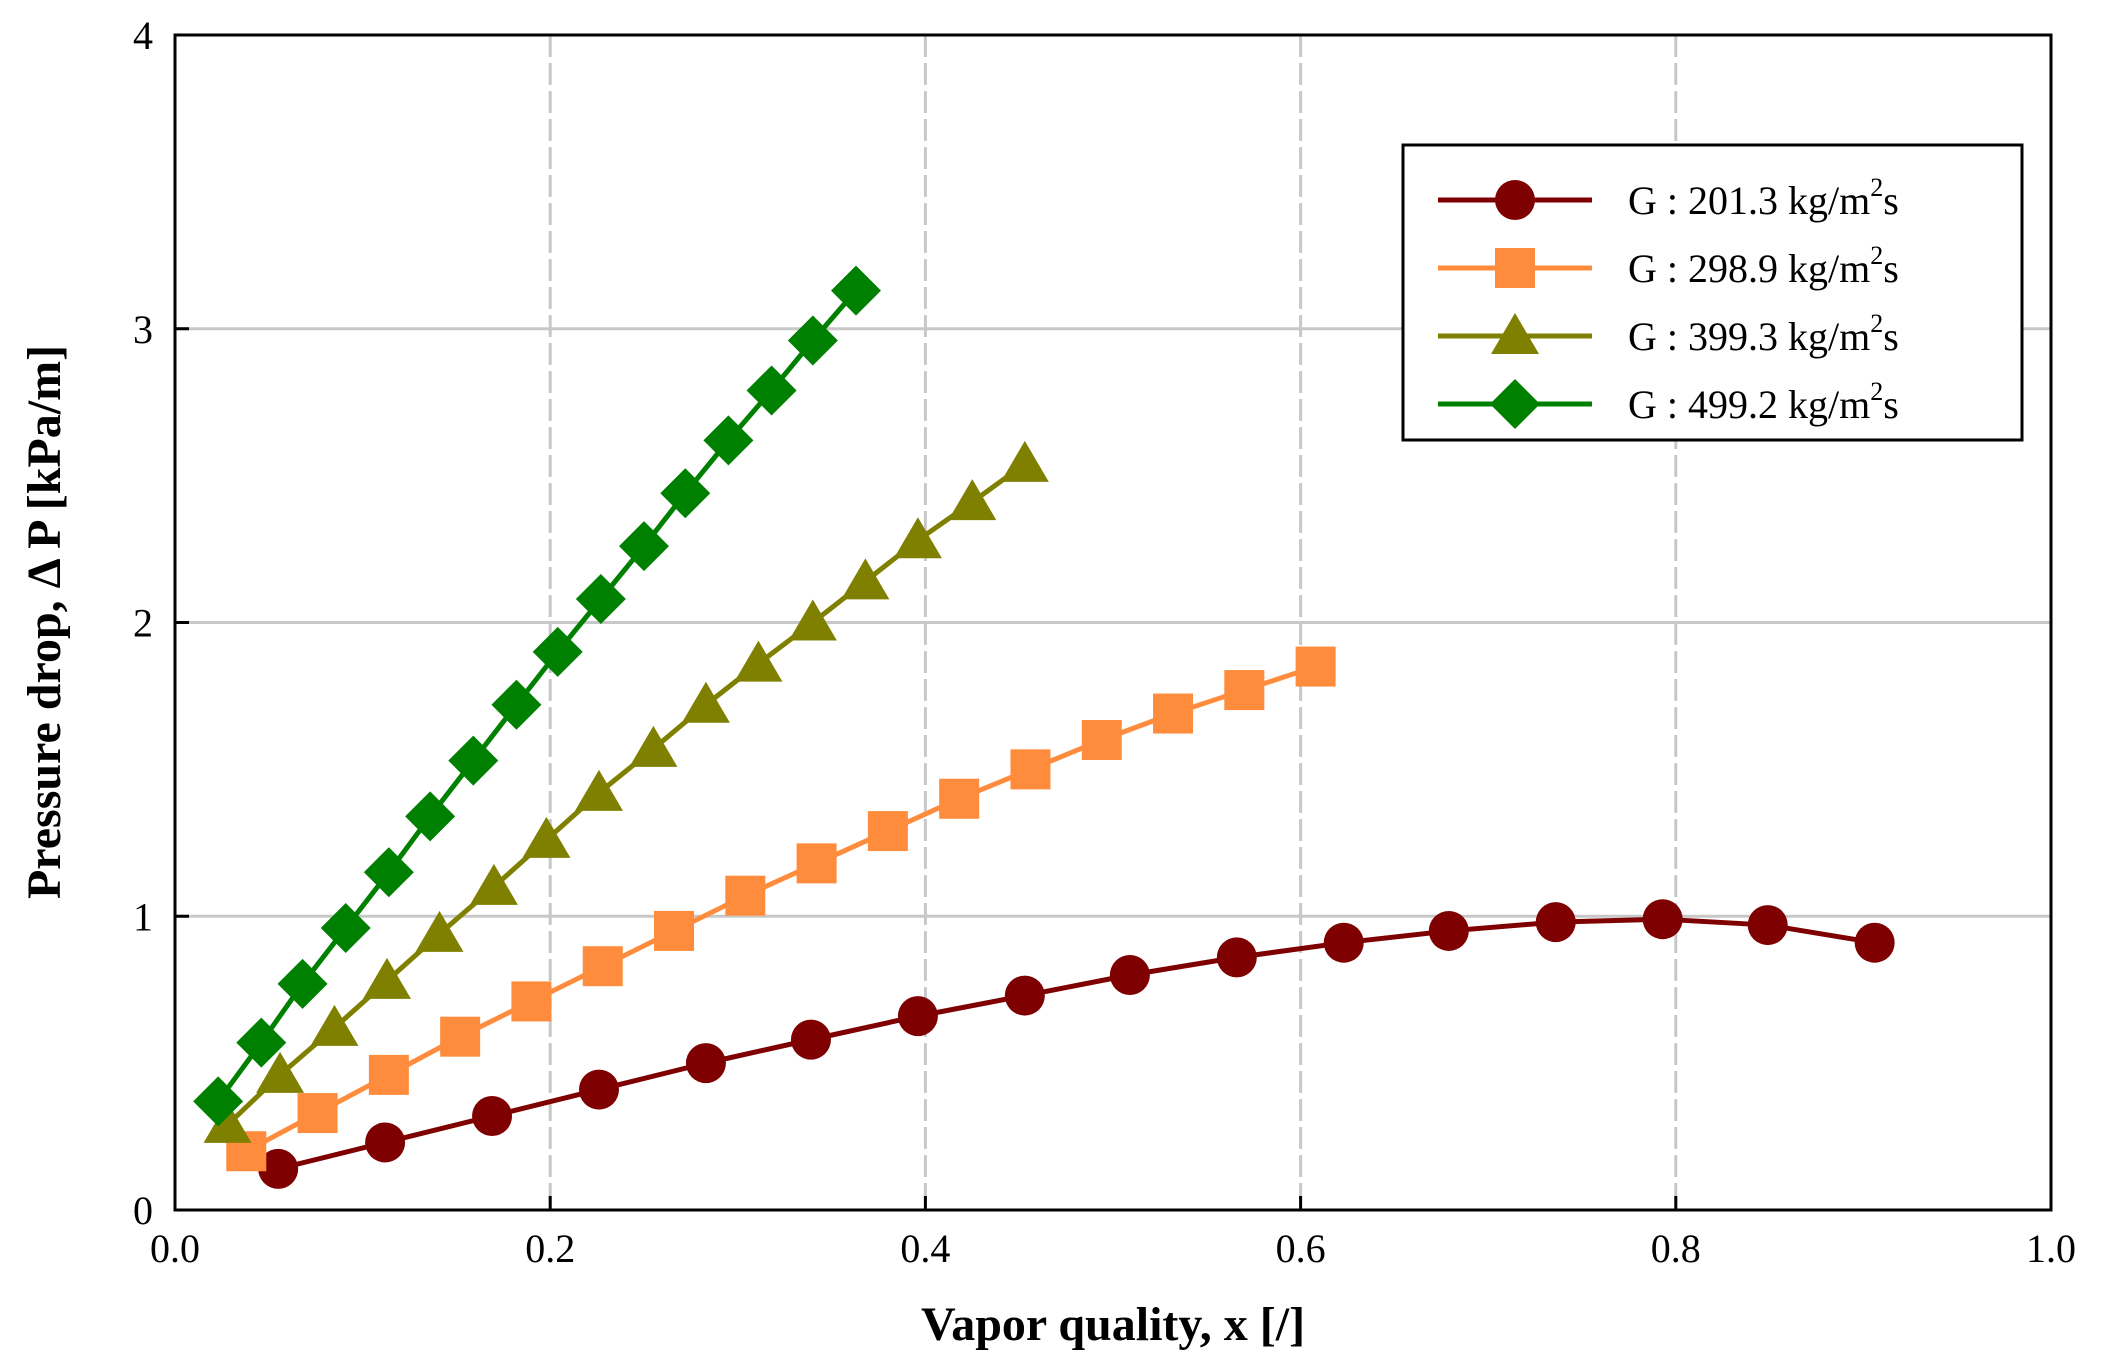 This screenshot has height=1371, width=2106. I want to click on x-tick-label: 0.4, so click(925, 1248).